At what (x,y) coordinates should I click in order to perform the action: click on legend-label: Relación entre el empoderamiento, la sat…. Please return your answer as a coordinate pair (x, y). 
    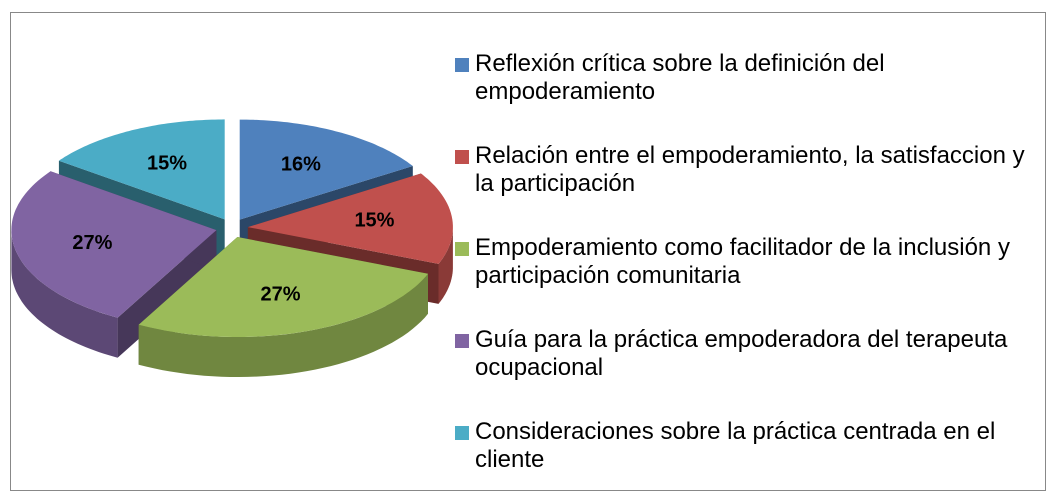
    Looking at the image, I should click on (750, 169).